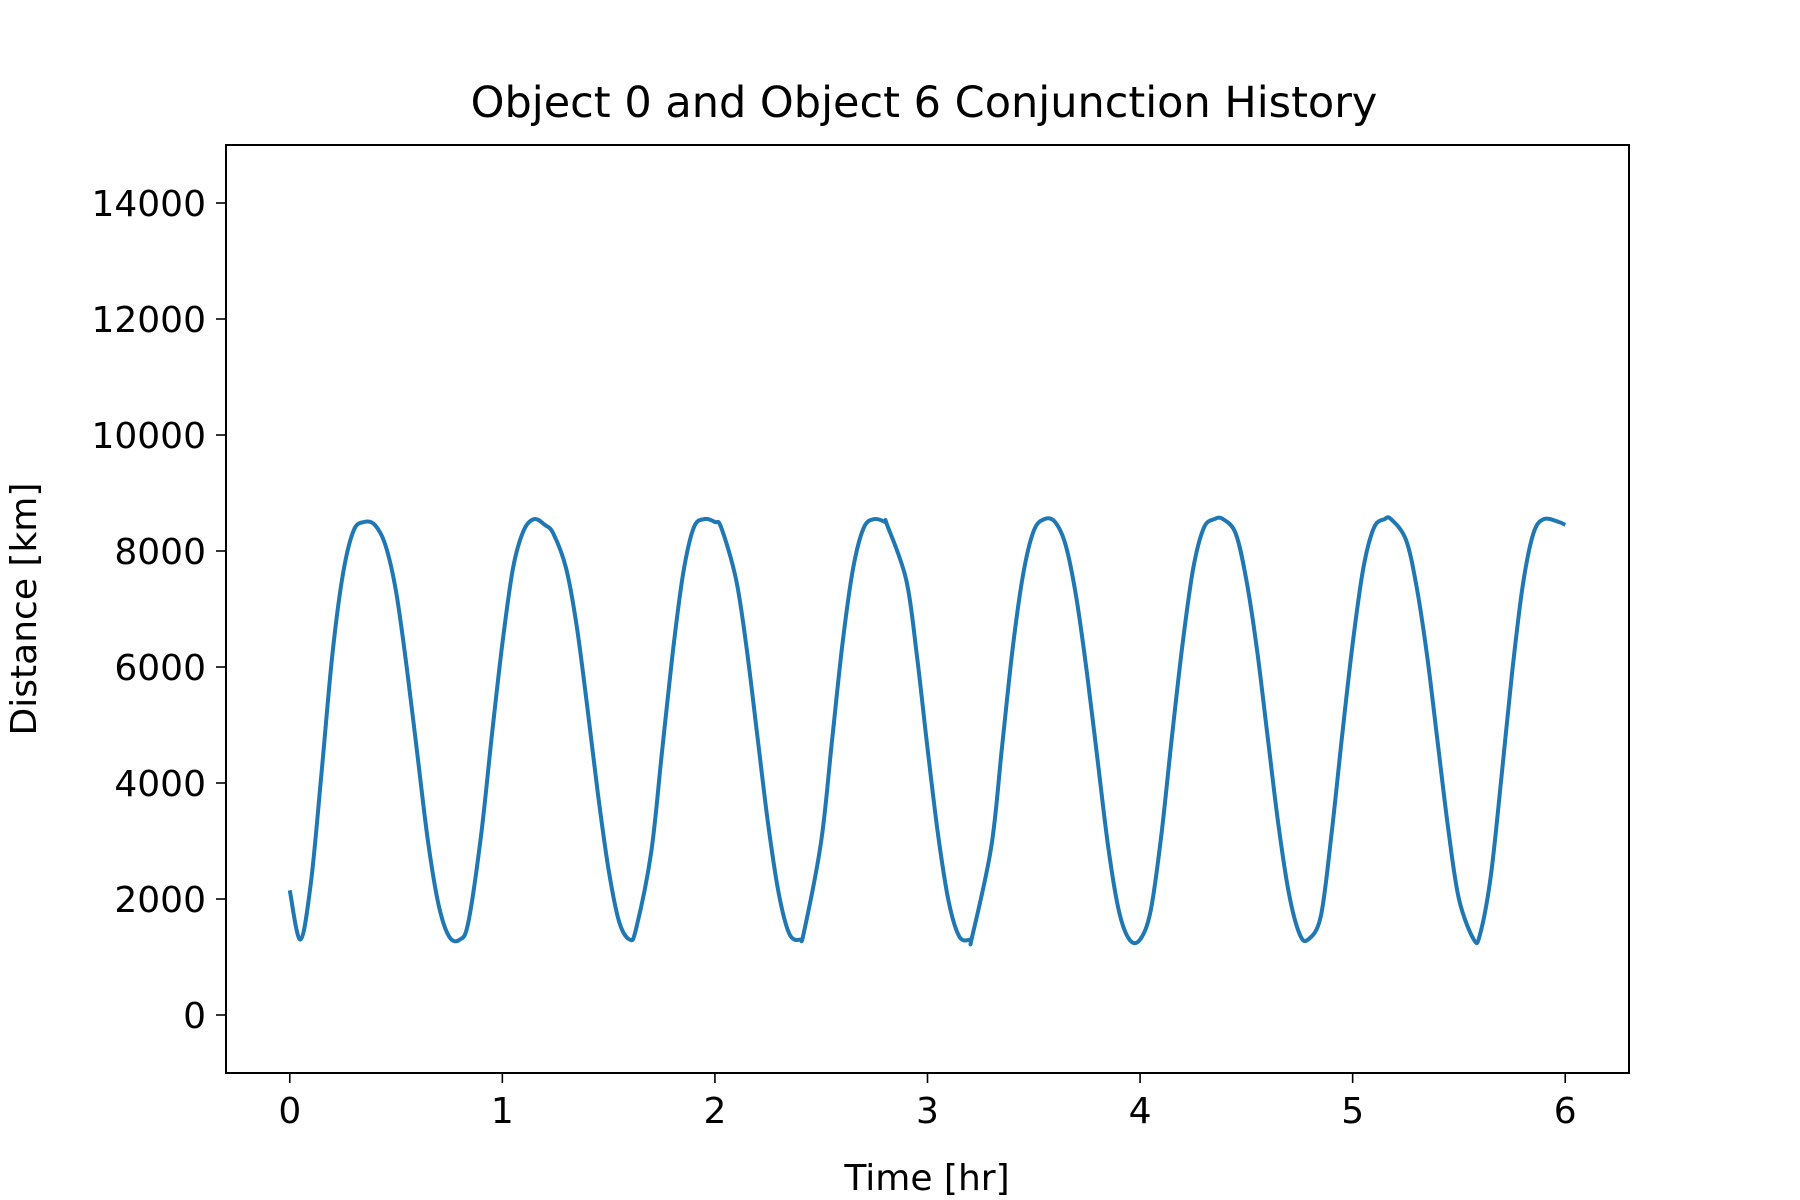  What do you see at coordinates (148, 436) in the screenshot?
I see `y-tick-label: 10000` at bounding box center [148, 436].